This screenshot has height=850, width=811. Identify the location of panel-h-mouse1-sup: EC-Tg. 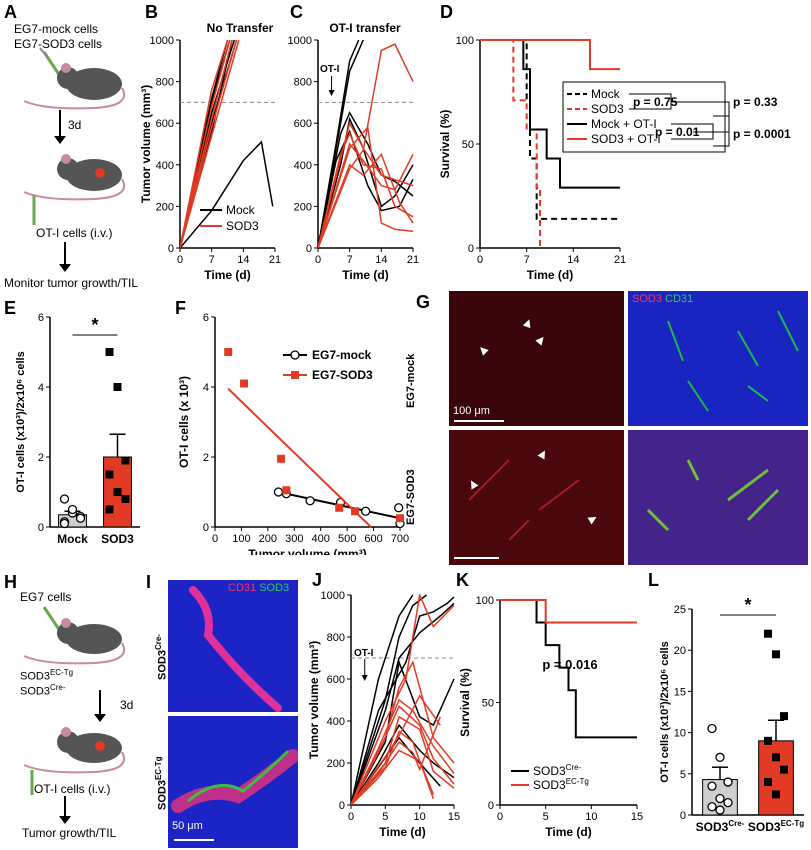
(61, 672).